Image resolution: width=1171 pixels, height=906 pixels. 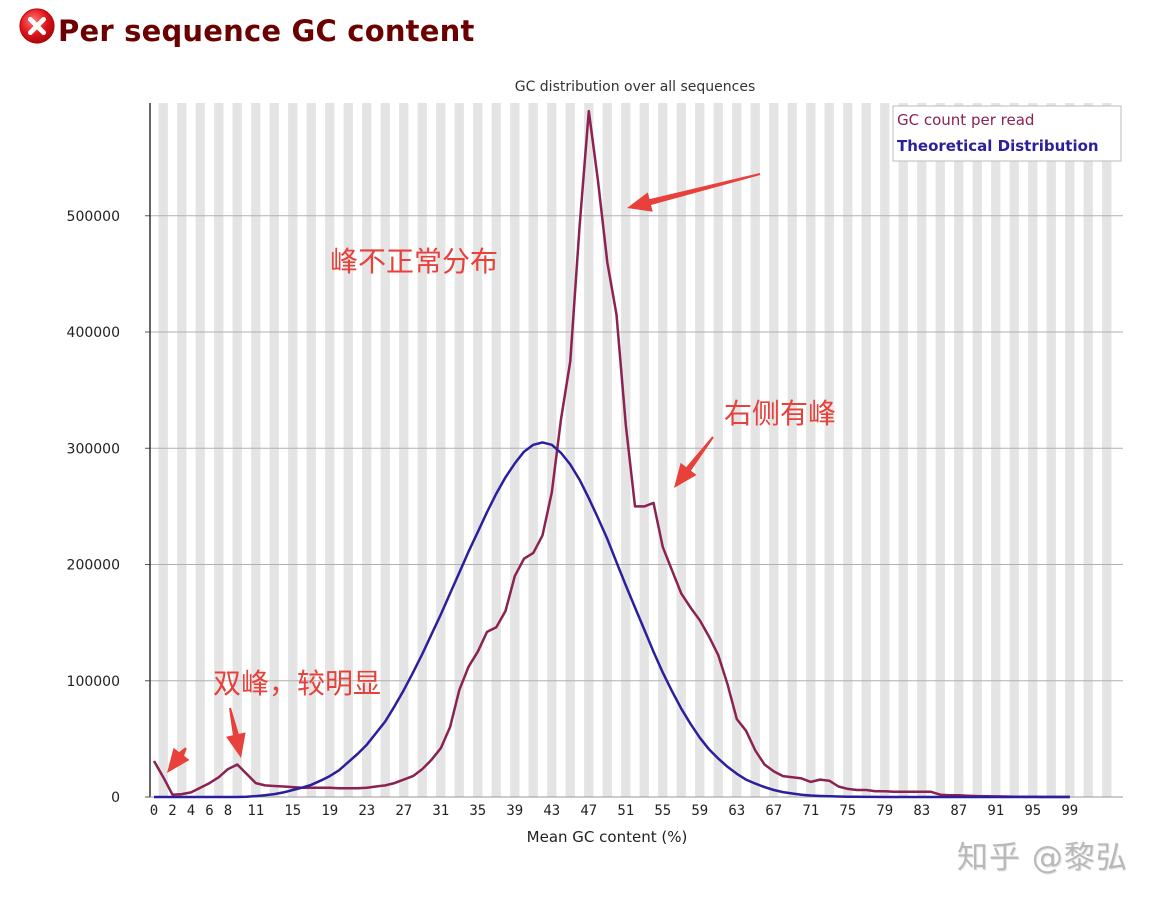 What do you see at coordinates (93, 217) in the screenshot?
I see `y-tick-label: 500000` at bounding box center [93, 217].